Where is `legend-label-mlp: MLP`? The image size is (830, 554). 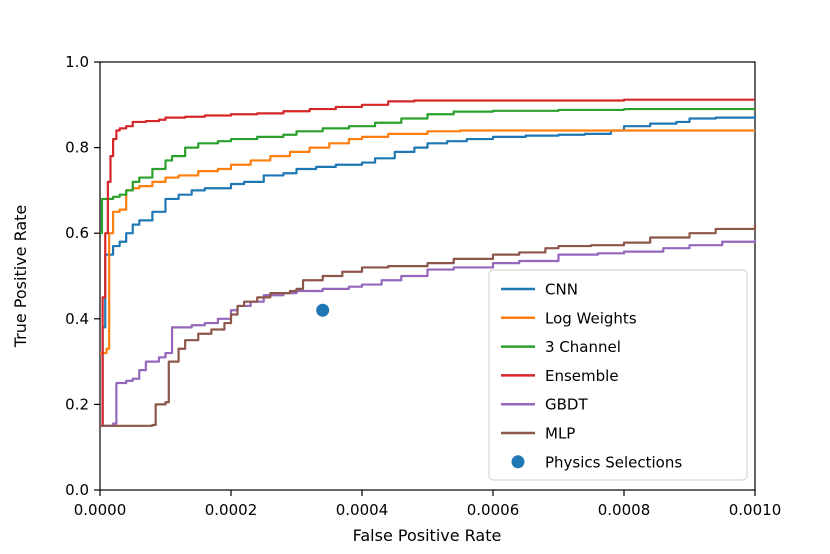
legend-label-mlp: MLP is located at coordinates (560, 434).